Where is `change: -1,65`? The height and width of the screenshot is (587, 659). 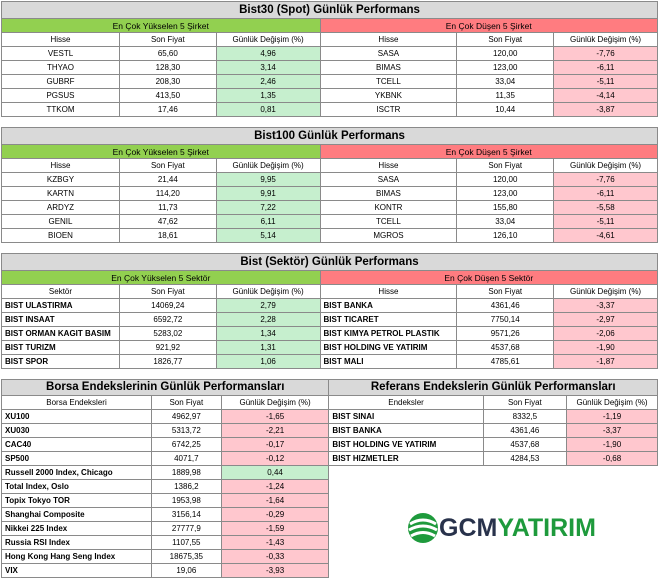 change: -1,65 is located at coordinates (275, 416).